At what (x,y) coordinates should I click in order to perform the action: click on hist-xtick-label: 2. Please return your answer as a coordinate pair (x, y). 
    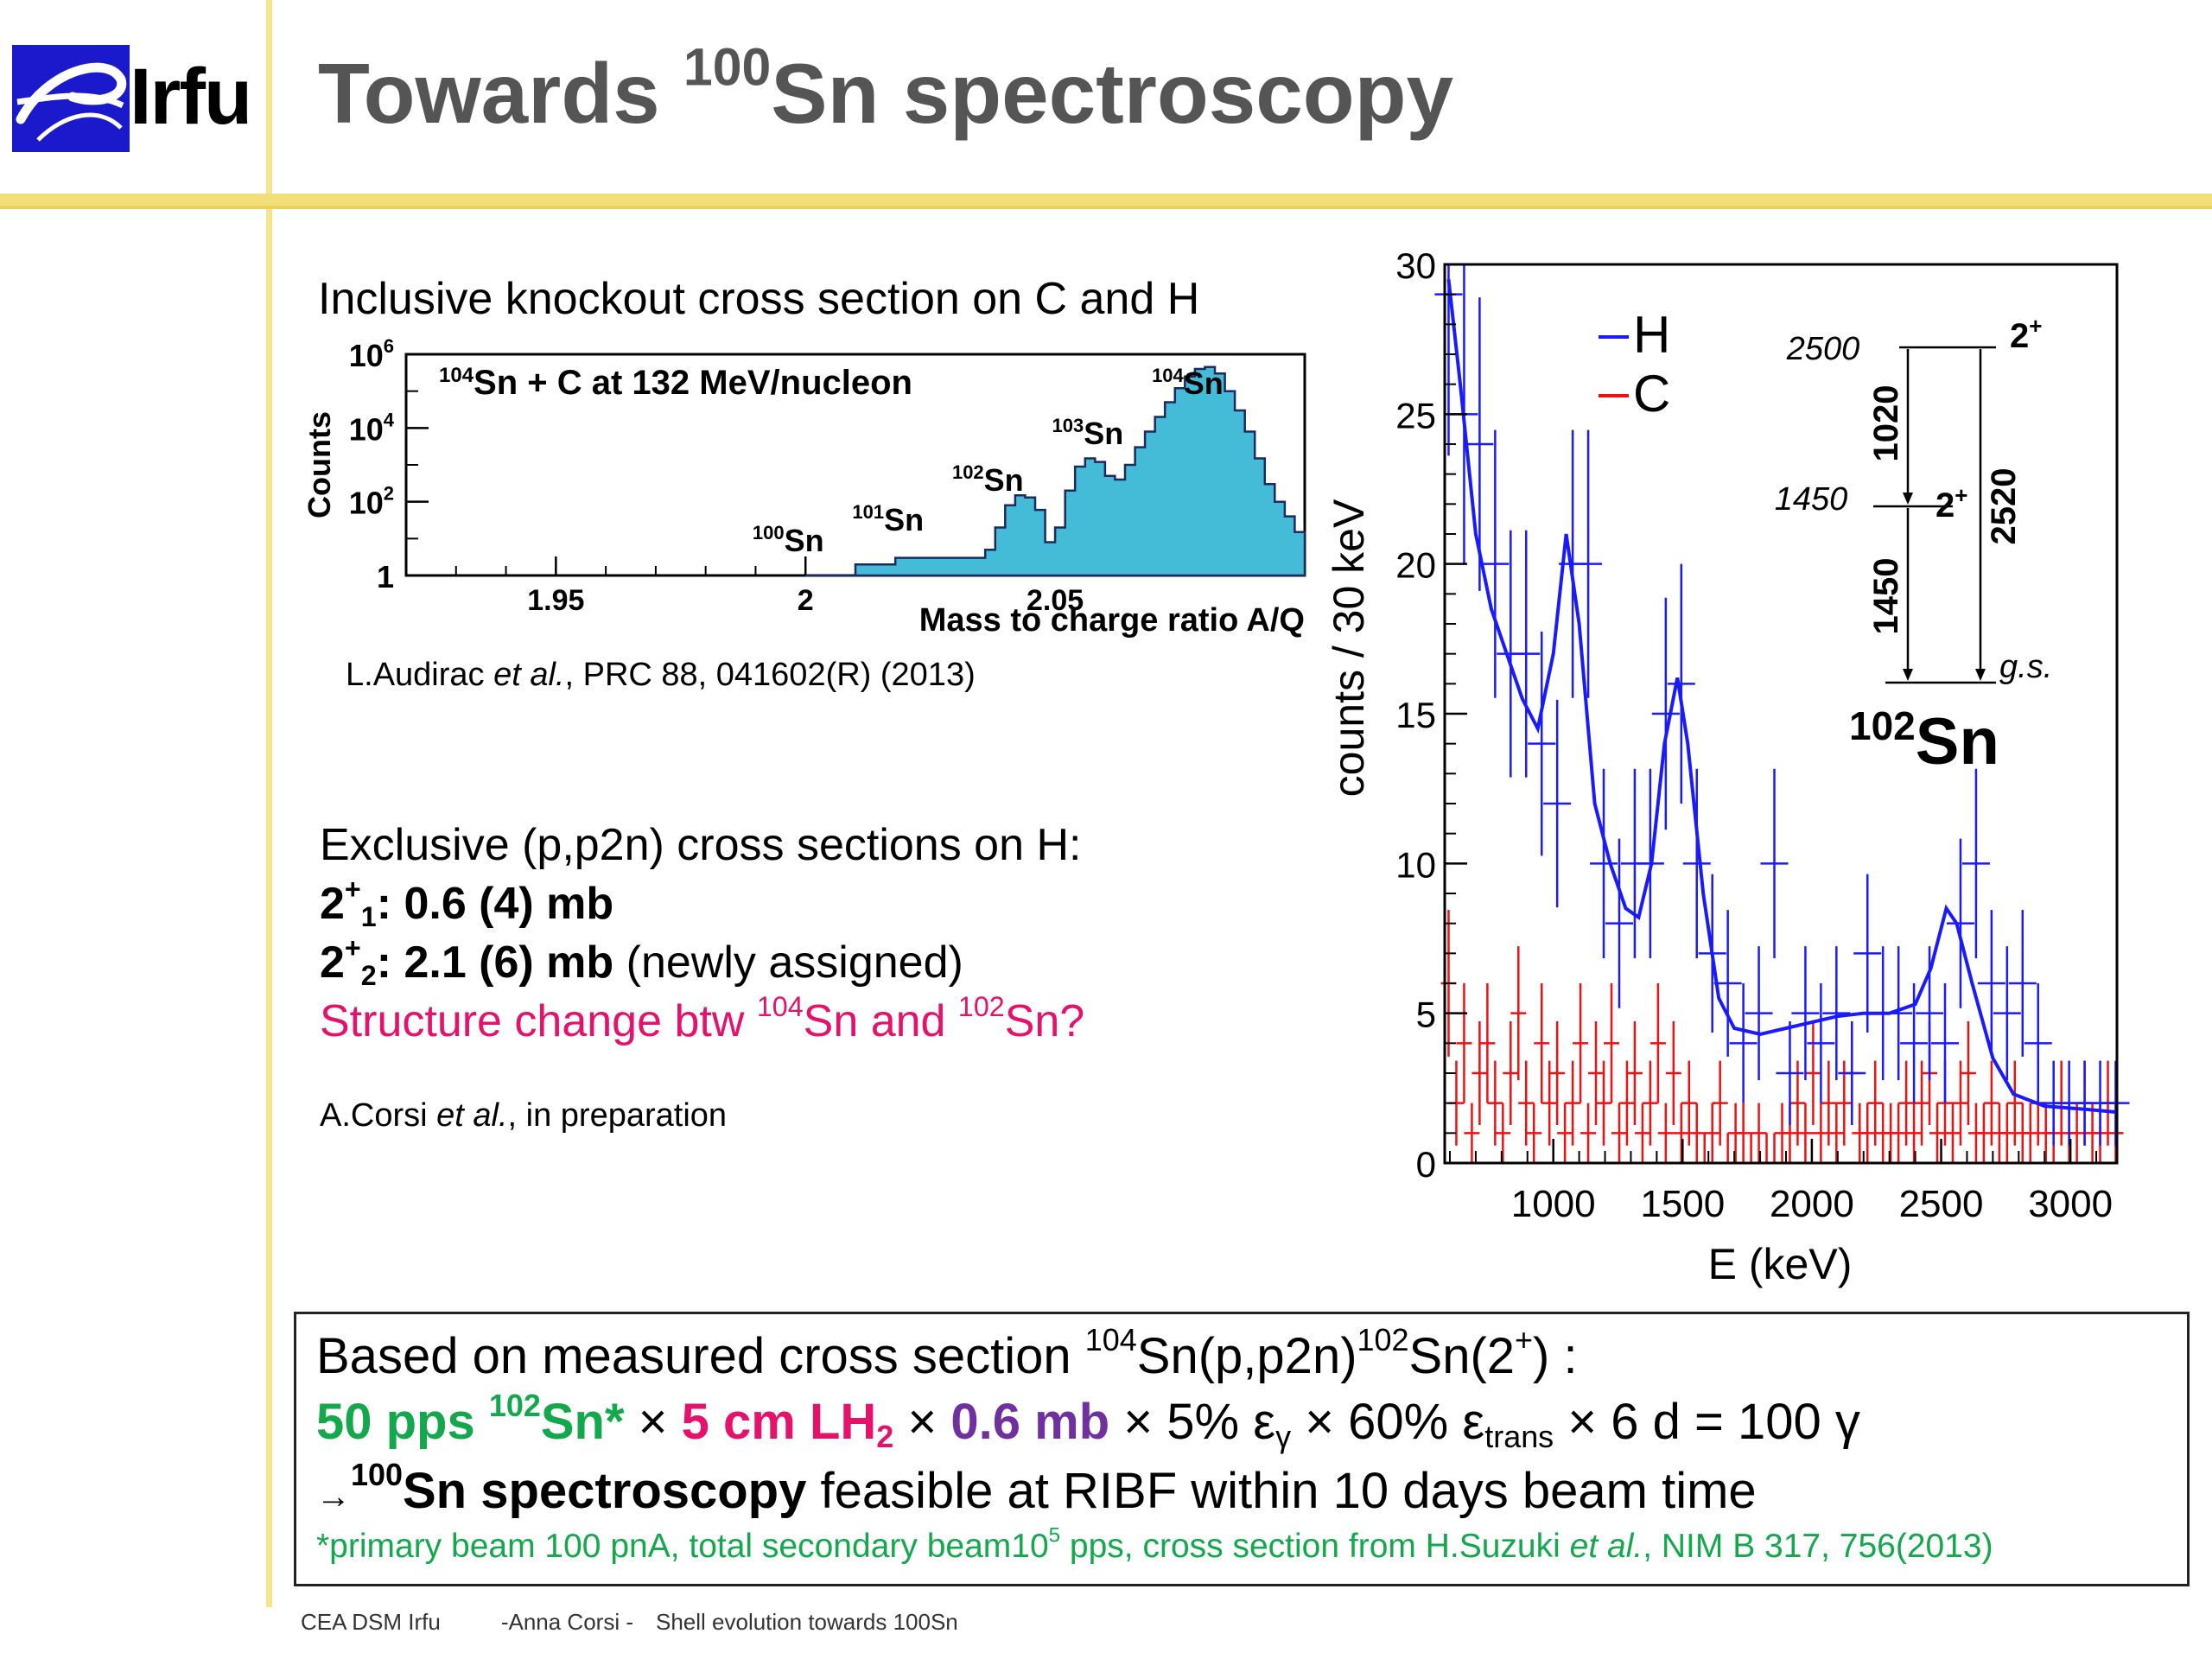
    Looking at the image, I should click on (806, 600).